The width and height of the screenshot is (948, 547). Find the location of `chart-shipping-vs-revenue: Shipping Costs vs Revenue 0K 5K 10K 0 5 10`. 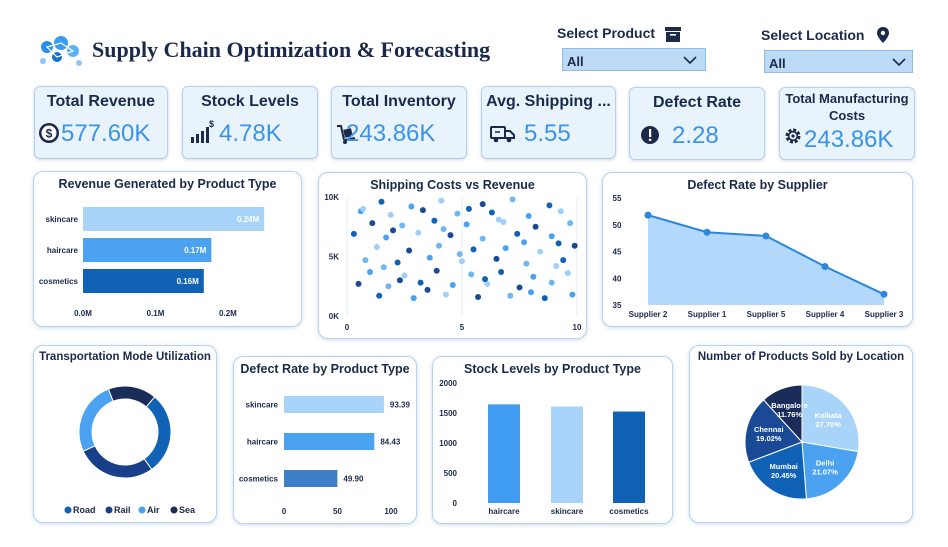

chart-shipping-vs-revenue: Shipping Costs vs Revenue 0K 5K 10K 0 5 10 is located at coordinates (452, 255).